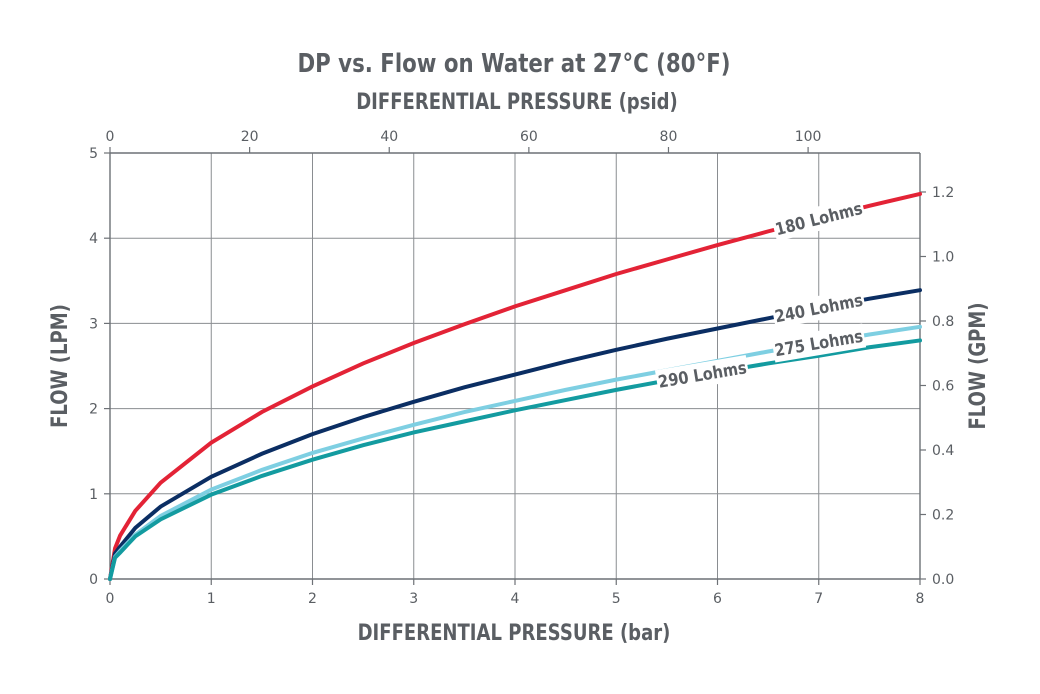  Describe the element at coordinates (93, 495) in the screenshot. I see `y-tick-label: 1` at that location.